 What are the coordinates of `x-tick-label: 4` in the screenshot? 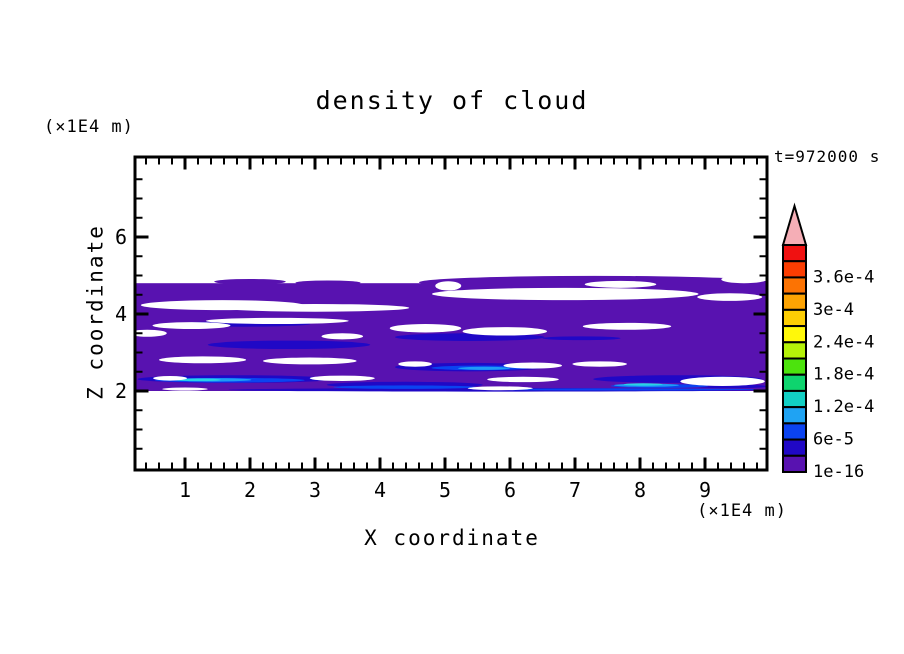 It's located at (380, 490).